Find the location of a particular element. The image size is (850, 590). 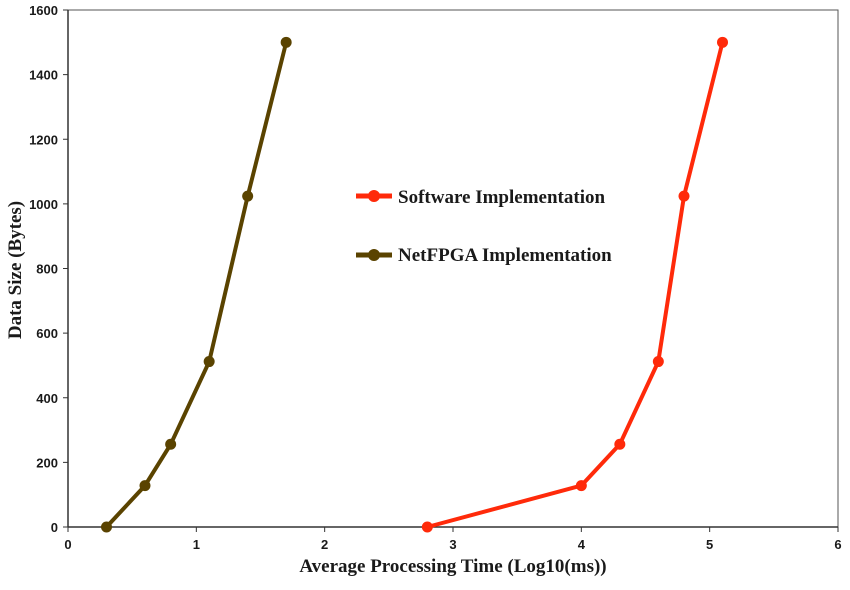

x-tick-label: 1 is located at coordinates (196, 544).